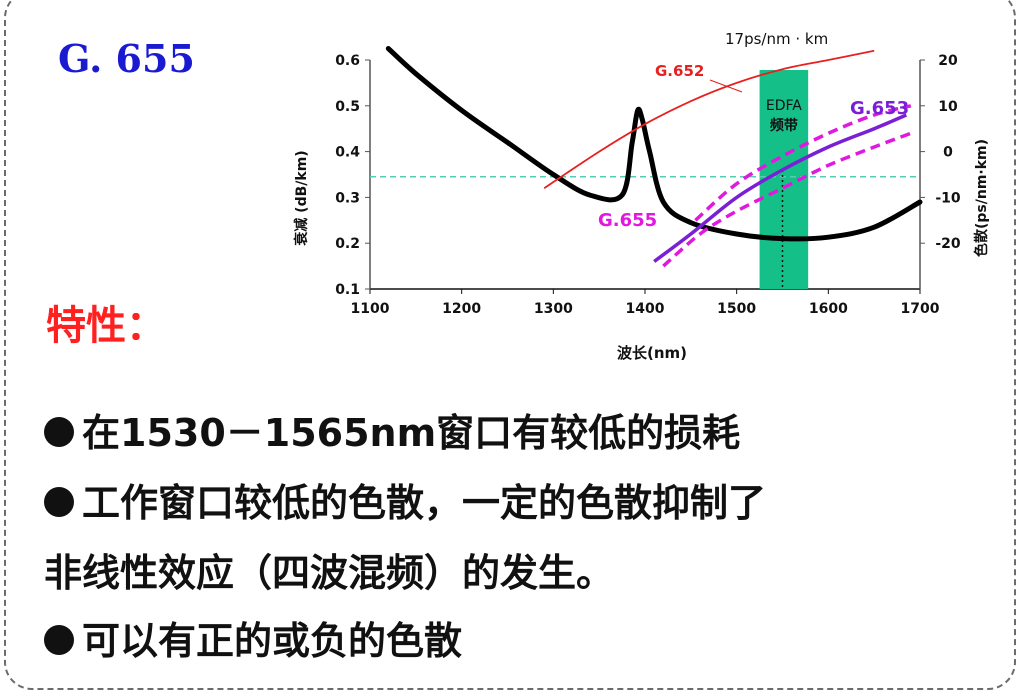 The image size is (1026, 699). Describe the element at coordinates (948, 198) in the screenshot. I see `y-right-tick-label: -10` at that location.